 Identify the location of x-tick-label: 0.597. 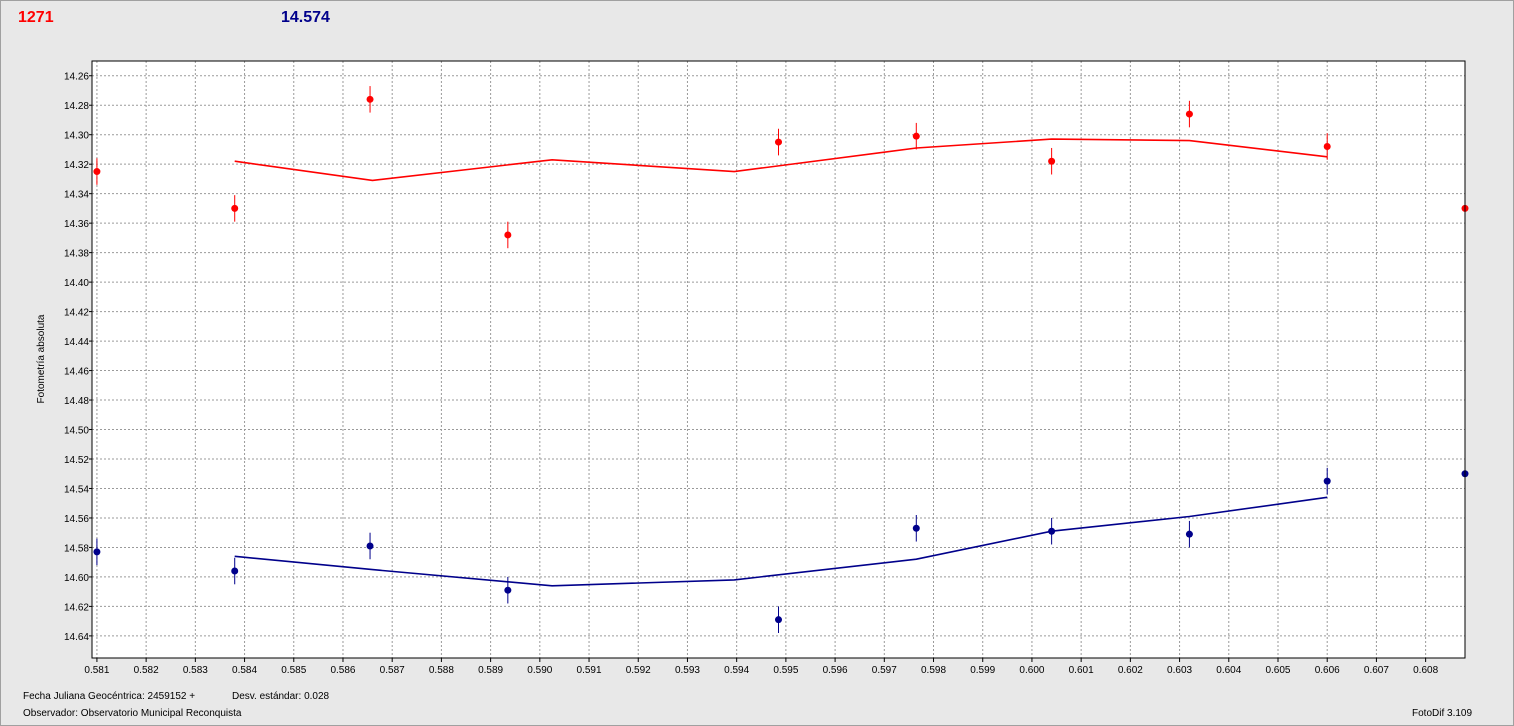
(884, 670).